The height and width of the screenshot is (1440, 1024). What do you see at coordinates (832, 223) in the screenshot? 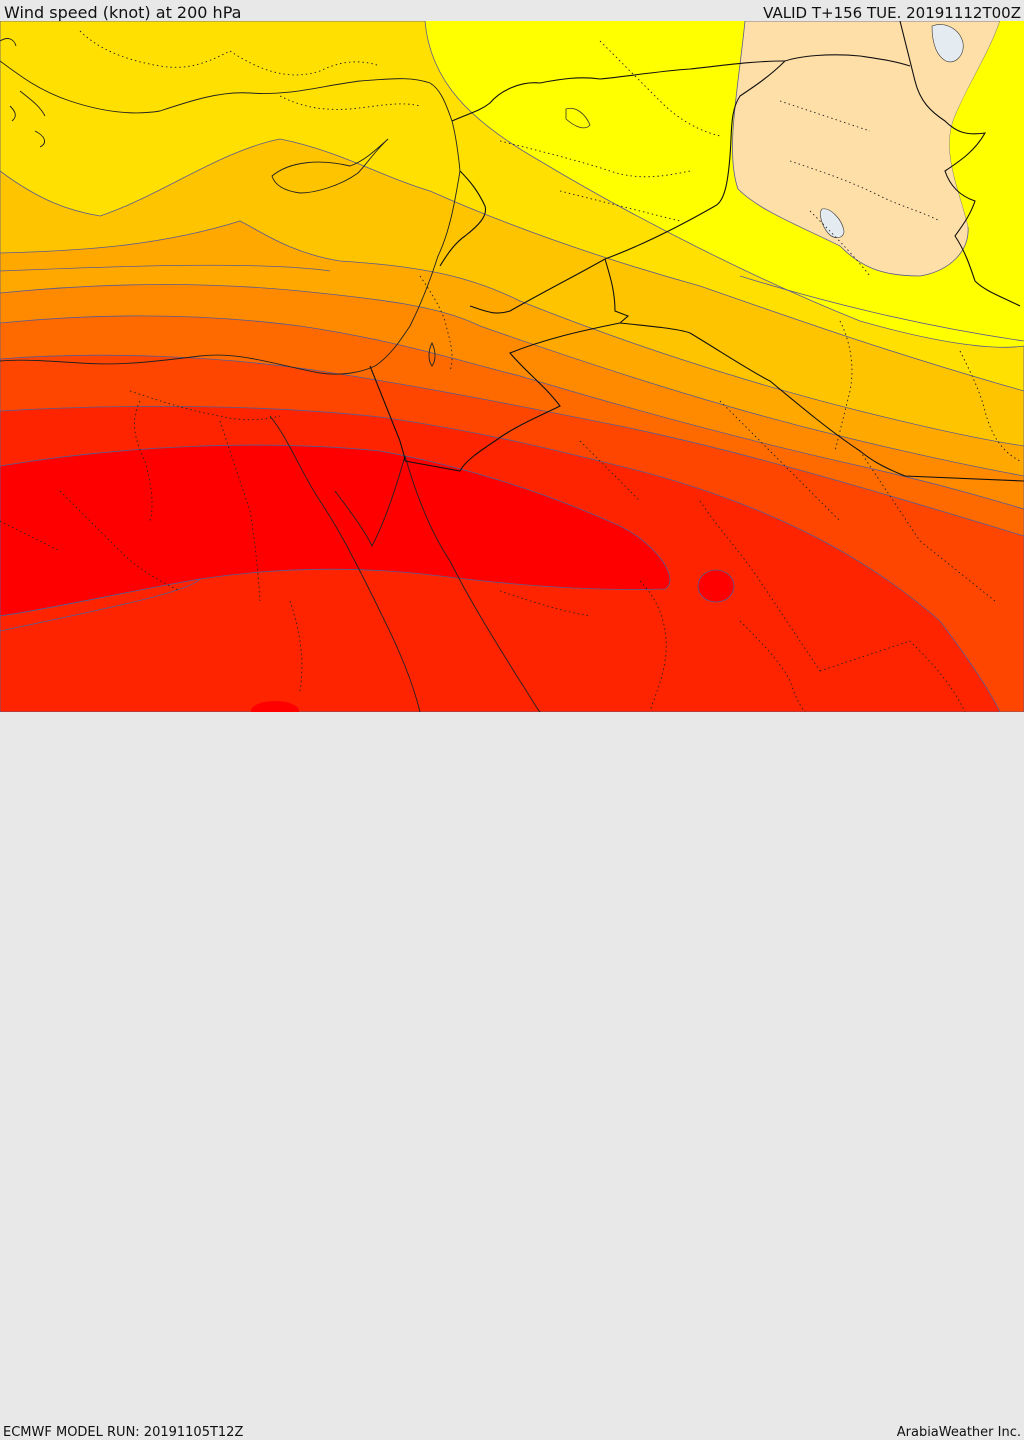
I see `razzaza-lake` at bounding box center [832, 223].